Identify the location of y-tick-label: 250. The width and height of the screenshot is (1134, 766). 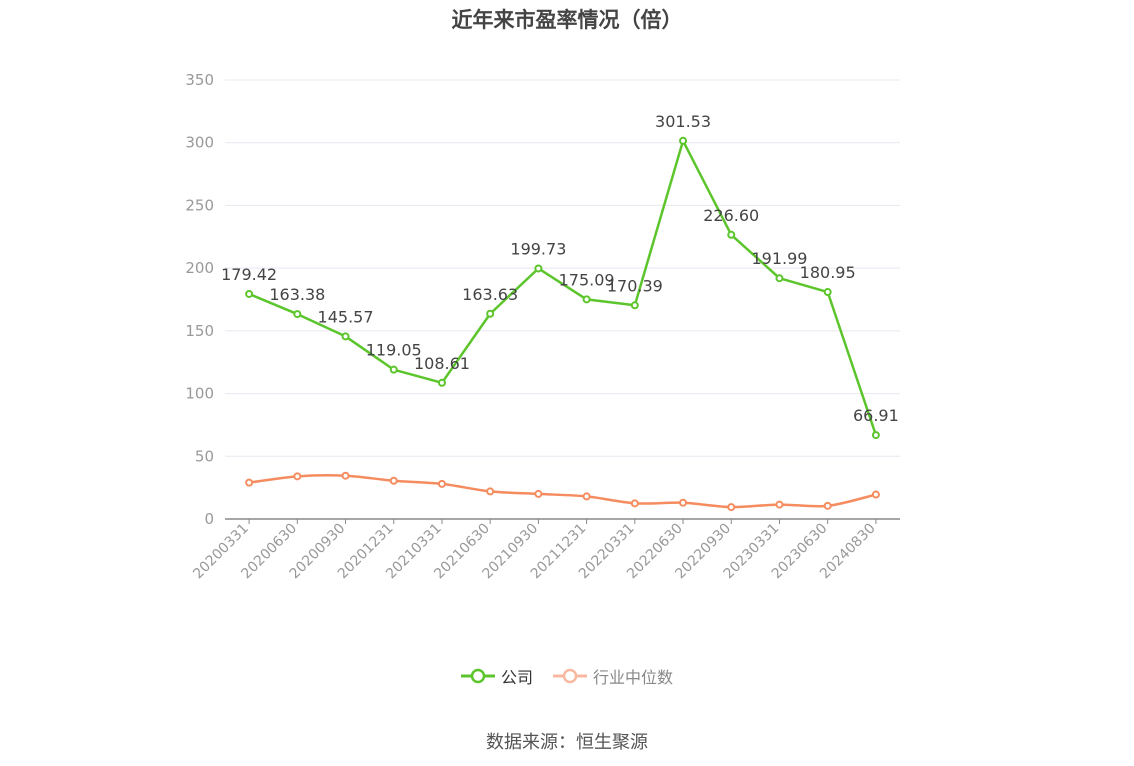
(199, 205).